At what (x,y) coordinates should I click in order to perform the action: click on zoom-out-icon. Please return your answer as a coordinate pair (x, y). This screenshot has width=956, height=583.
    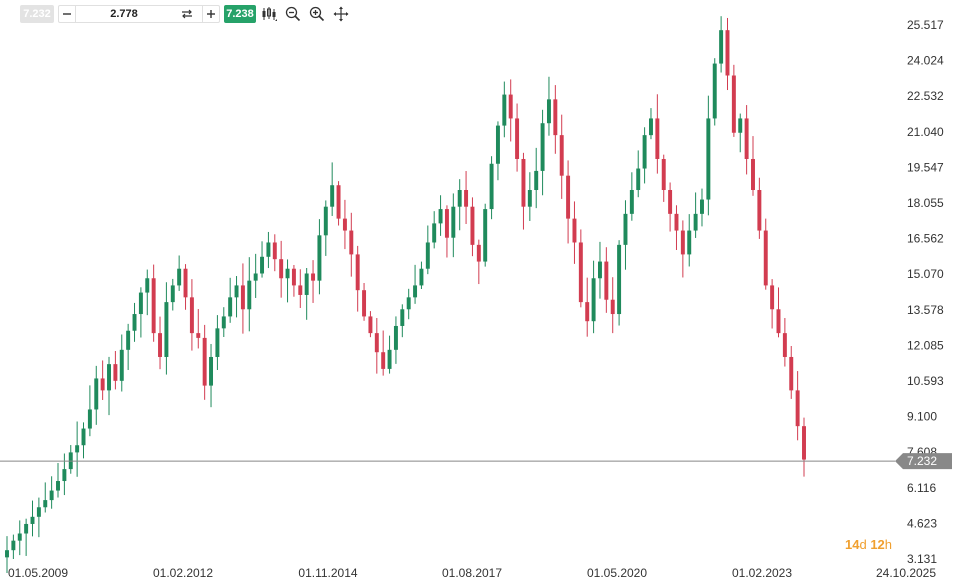
    Looking at the image, I should click on (293, 14).